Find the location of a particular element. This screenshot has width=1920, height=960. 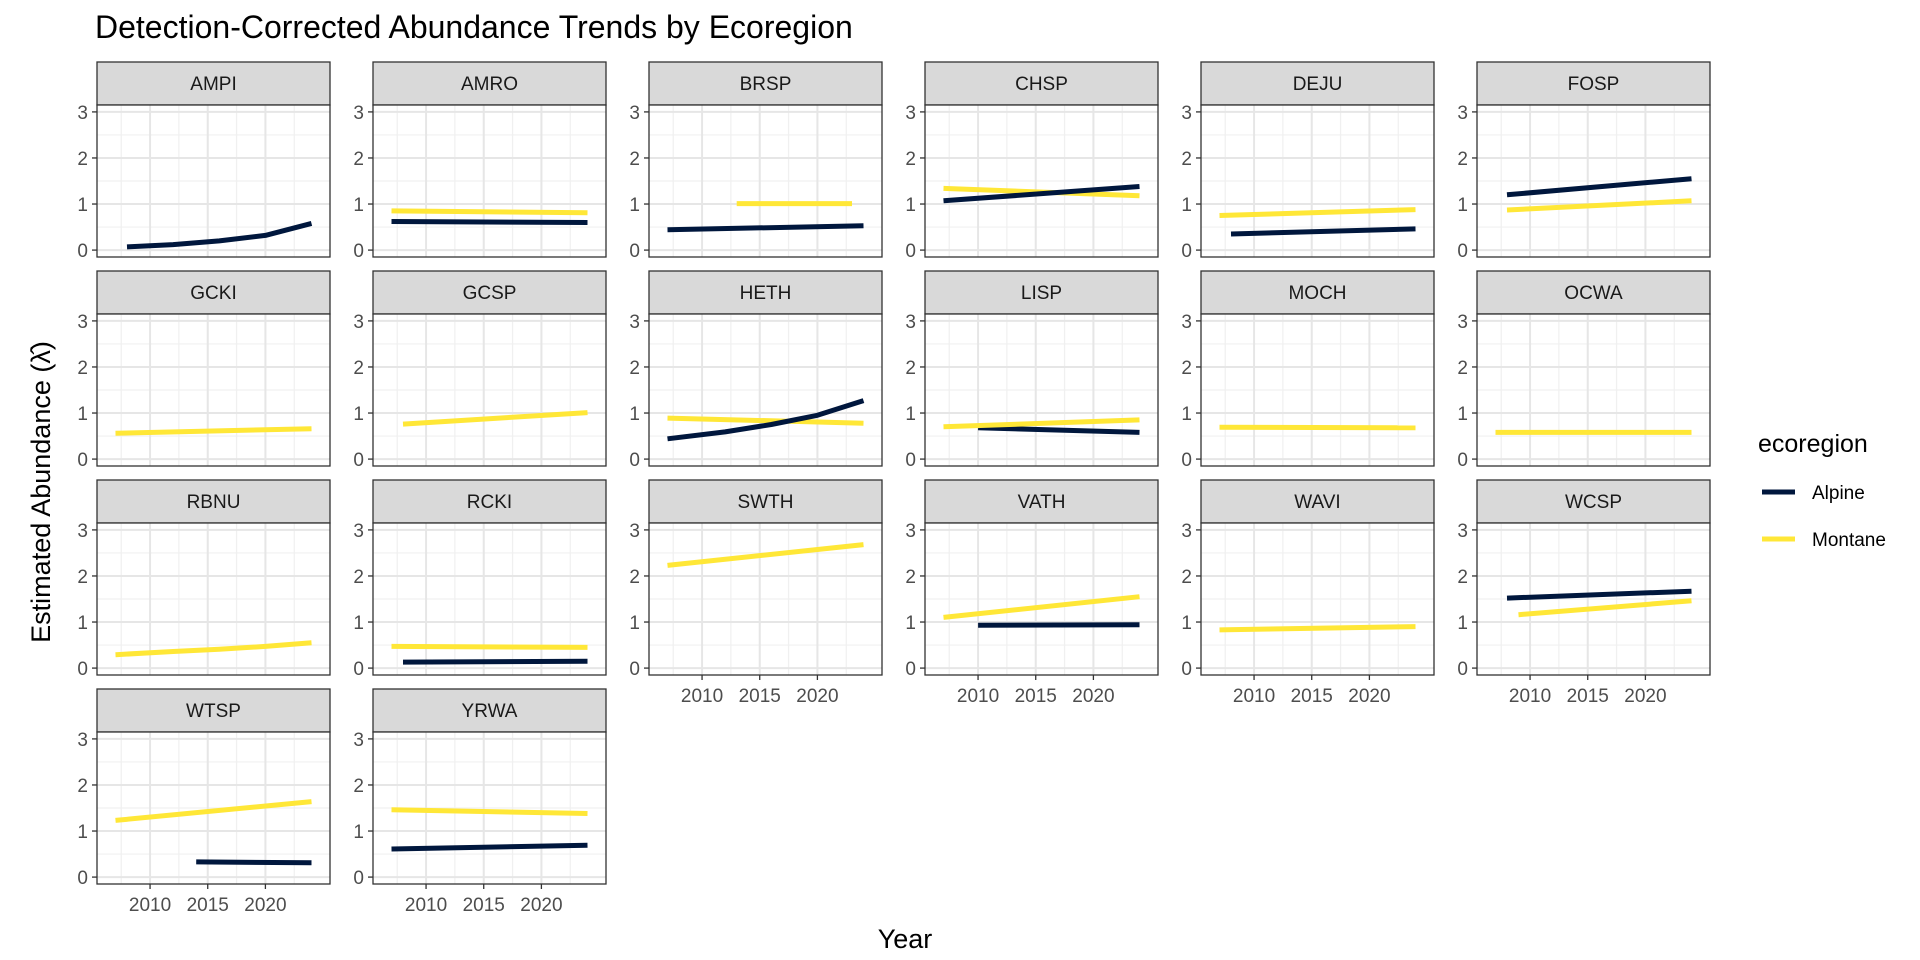

x-tick-label: 2020 is located at coordinates (541, 905).